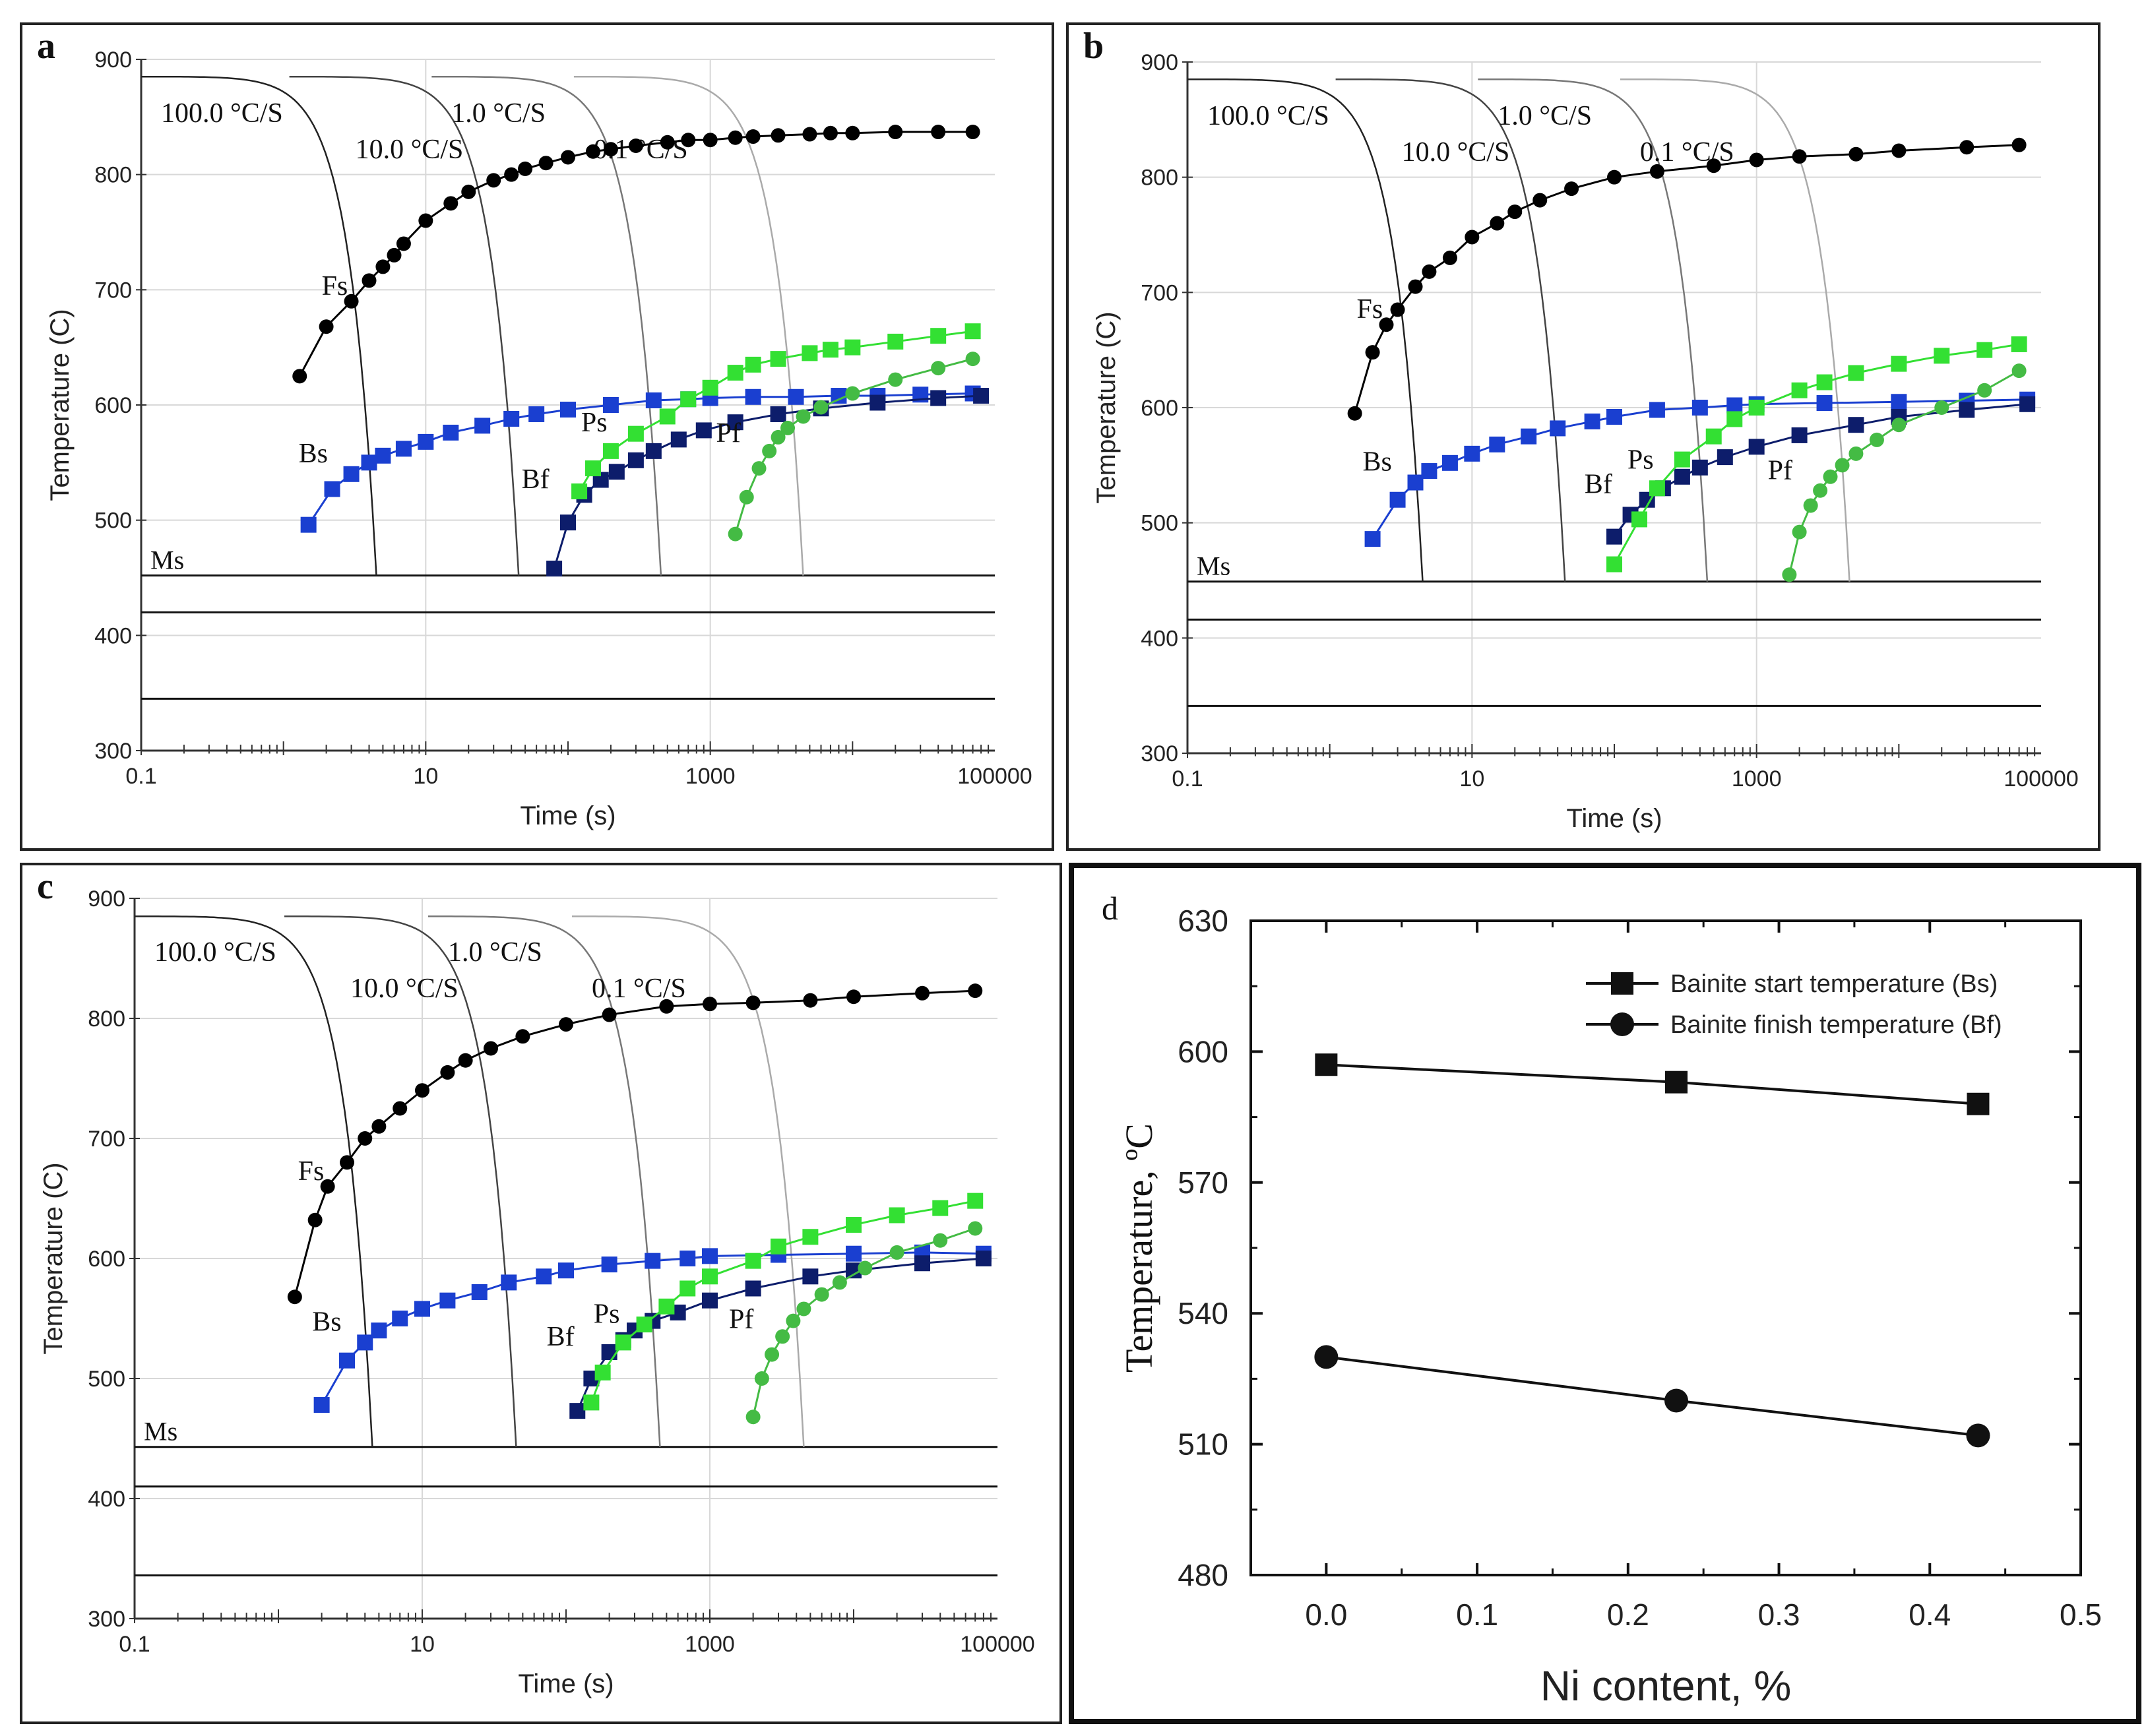 The height and width of the screenshot is (1736, 2148). I want to click on y-tick-label: 800, so click(107, 1019).